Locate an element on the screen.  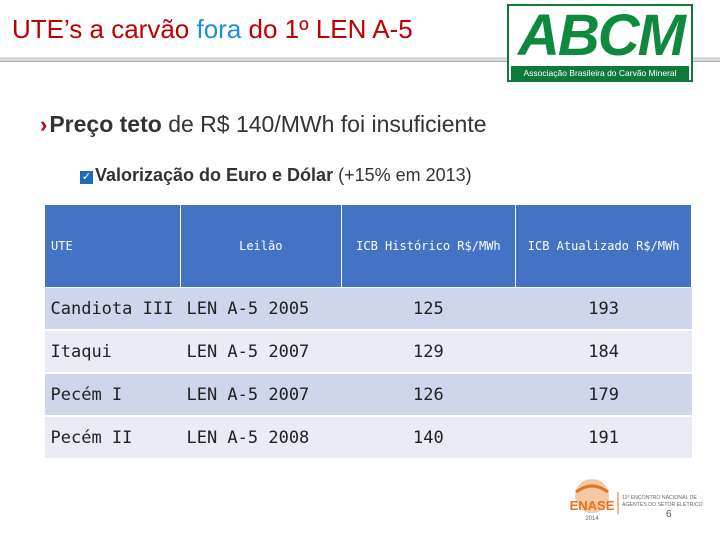
table-row: Pecém II LEN A-5 2008 140 191 is located at coordinates (368, 438).